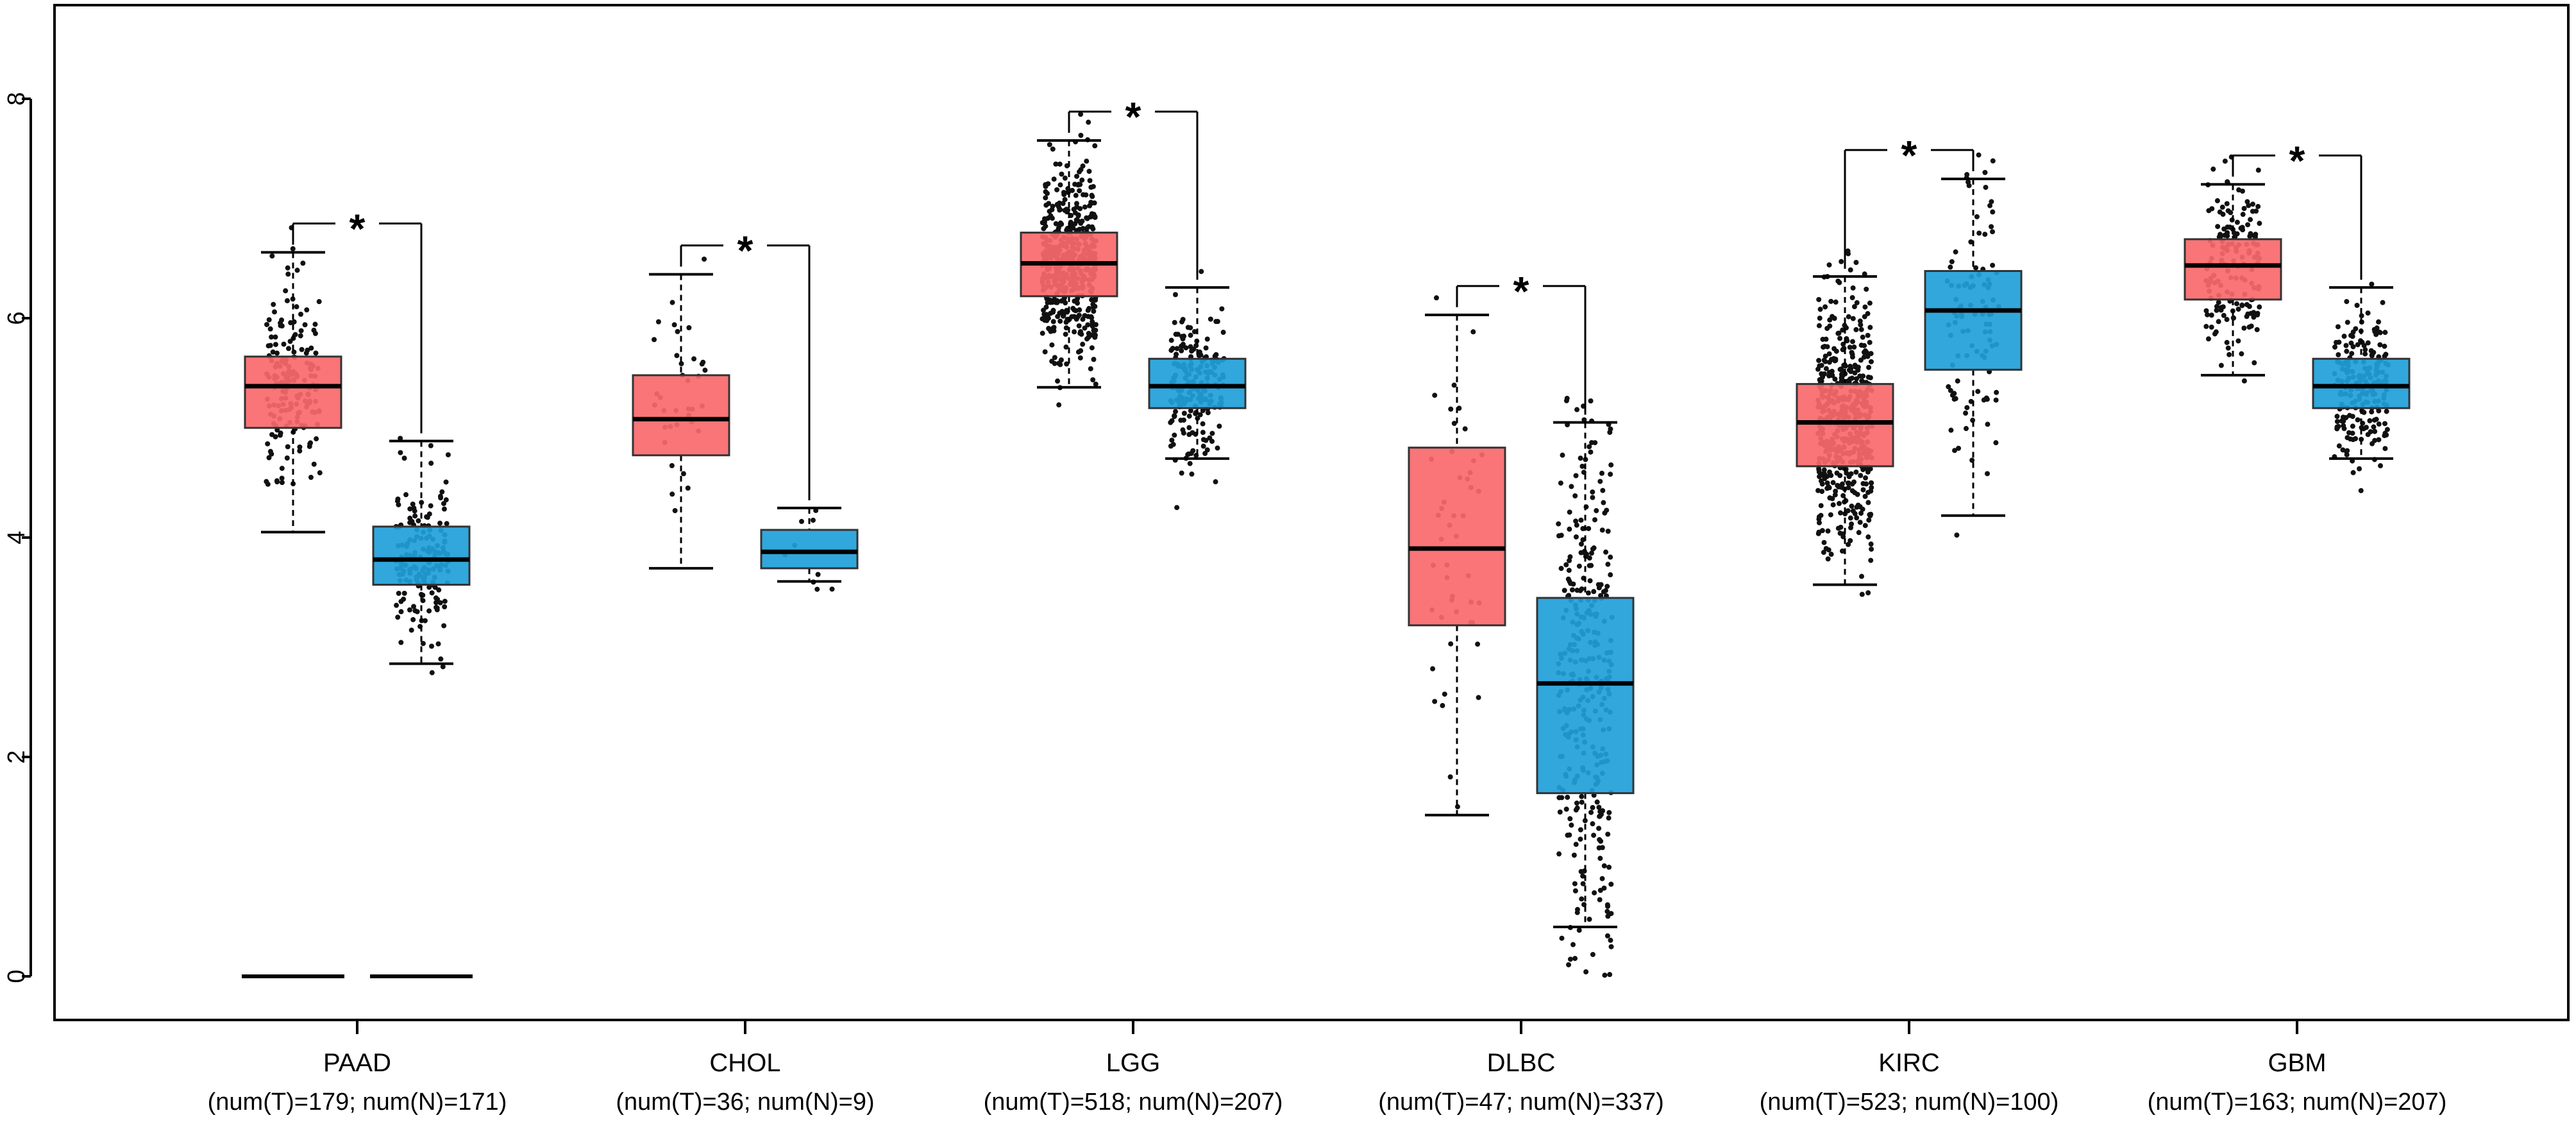 The height and width of the screenshot is (1138, 2576). What do you see at coordinates (357, 1102) in the screenshot?
I see `group-paad-x-counts: (num(T)=179; num(N)=171)` at bounding box center [357, 1102].